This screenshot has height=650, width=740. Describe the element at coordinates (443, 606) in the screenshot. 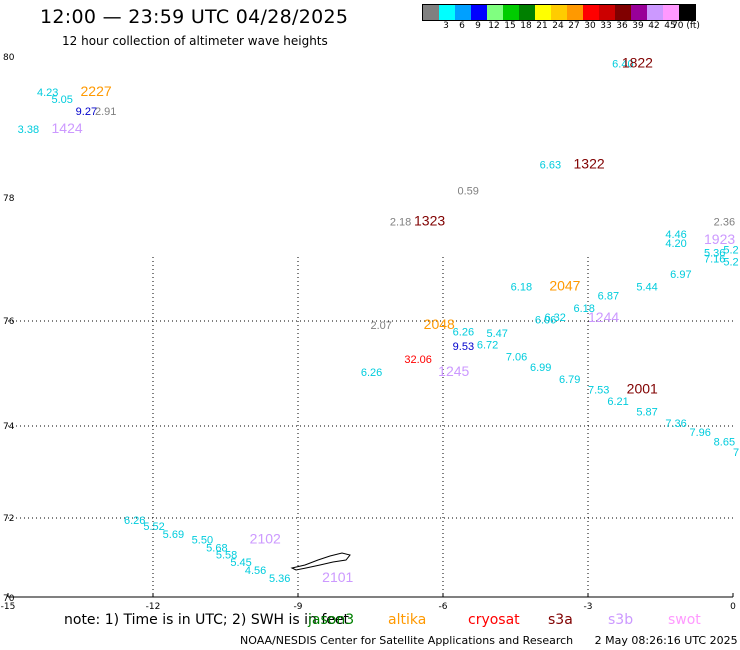

I see `x-tick-label: -6` at that location.